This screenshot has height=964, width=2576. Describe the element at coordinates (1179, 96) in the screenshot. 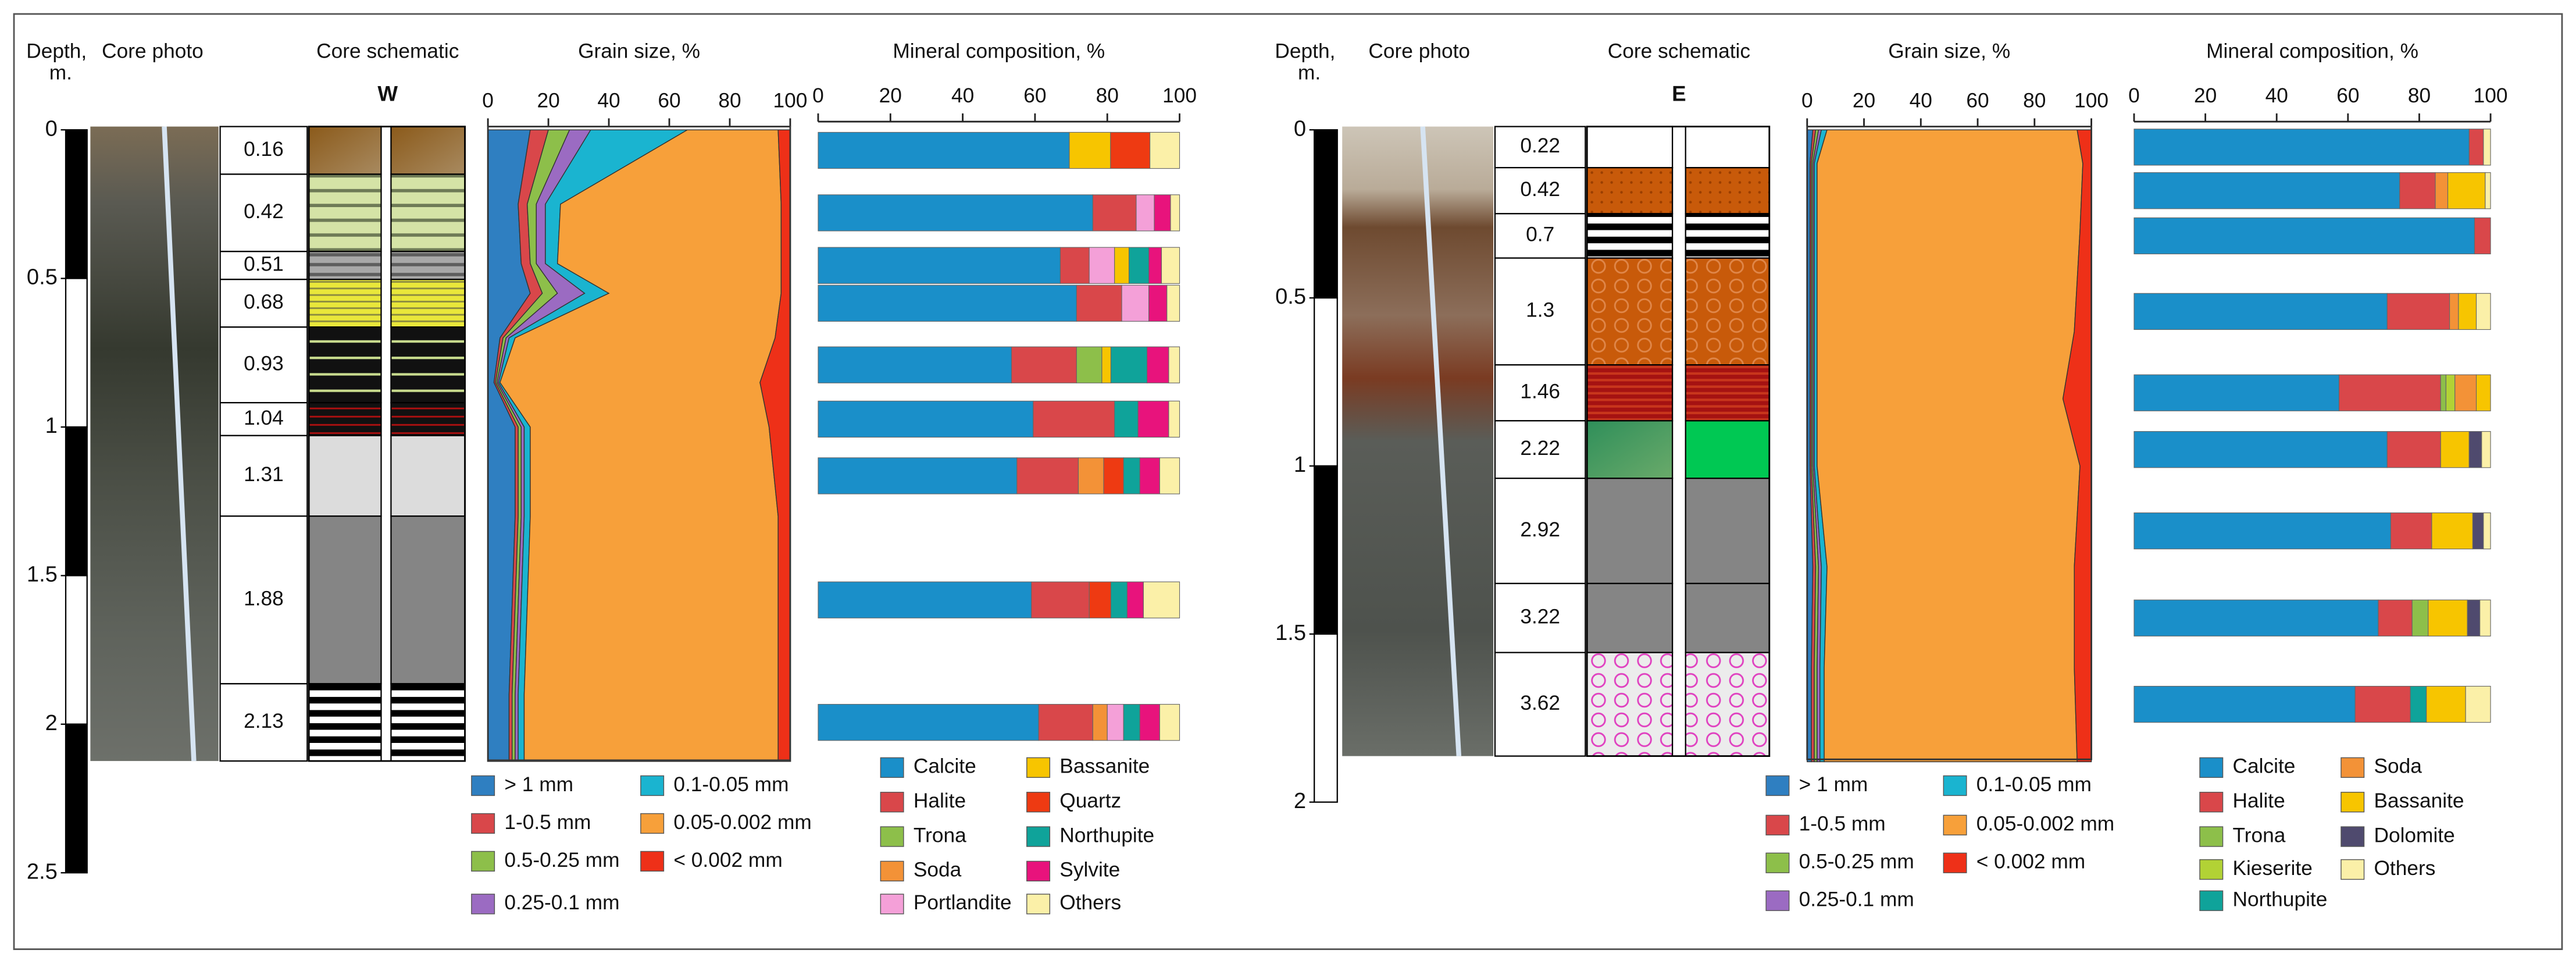

I see `x-tick-label: 100` at that location.